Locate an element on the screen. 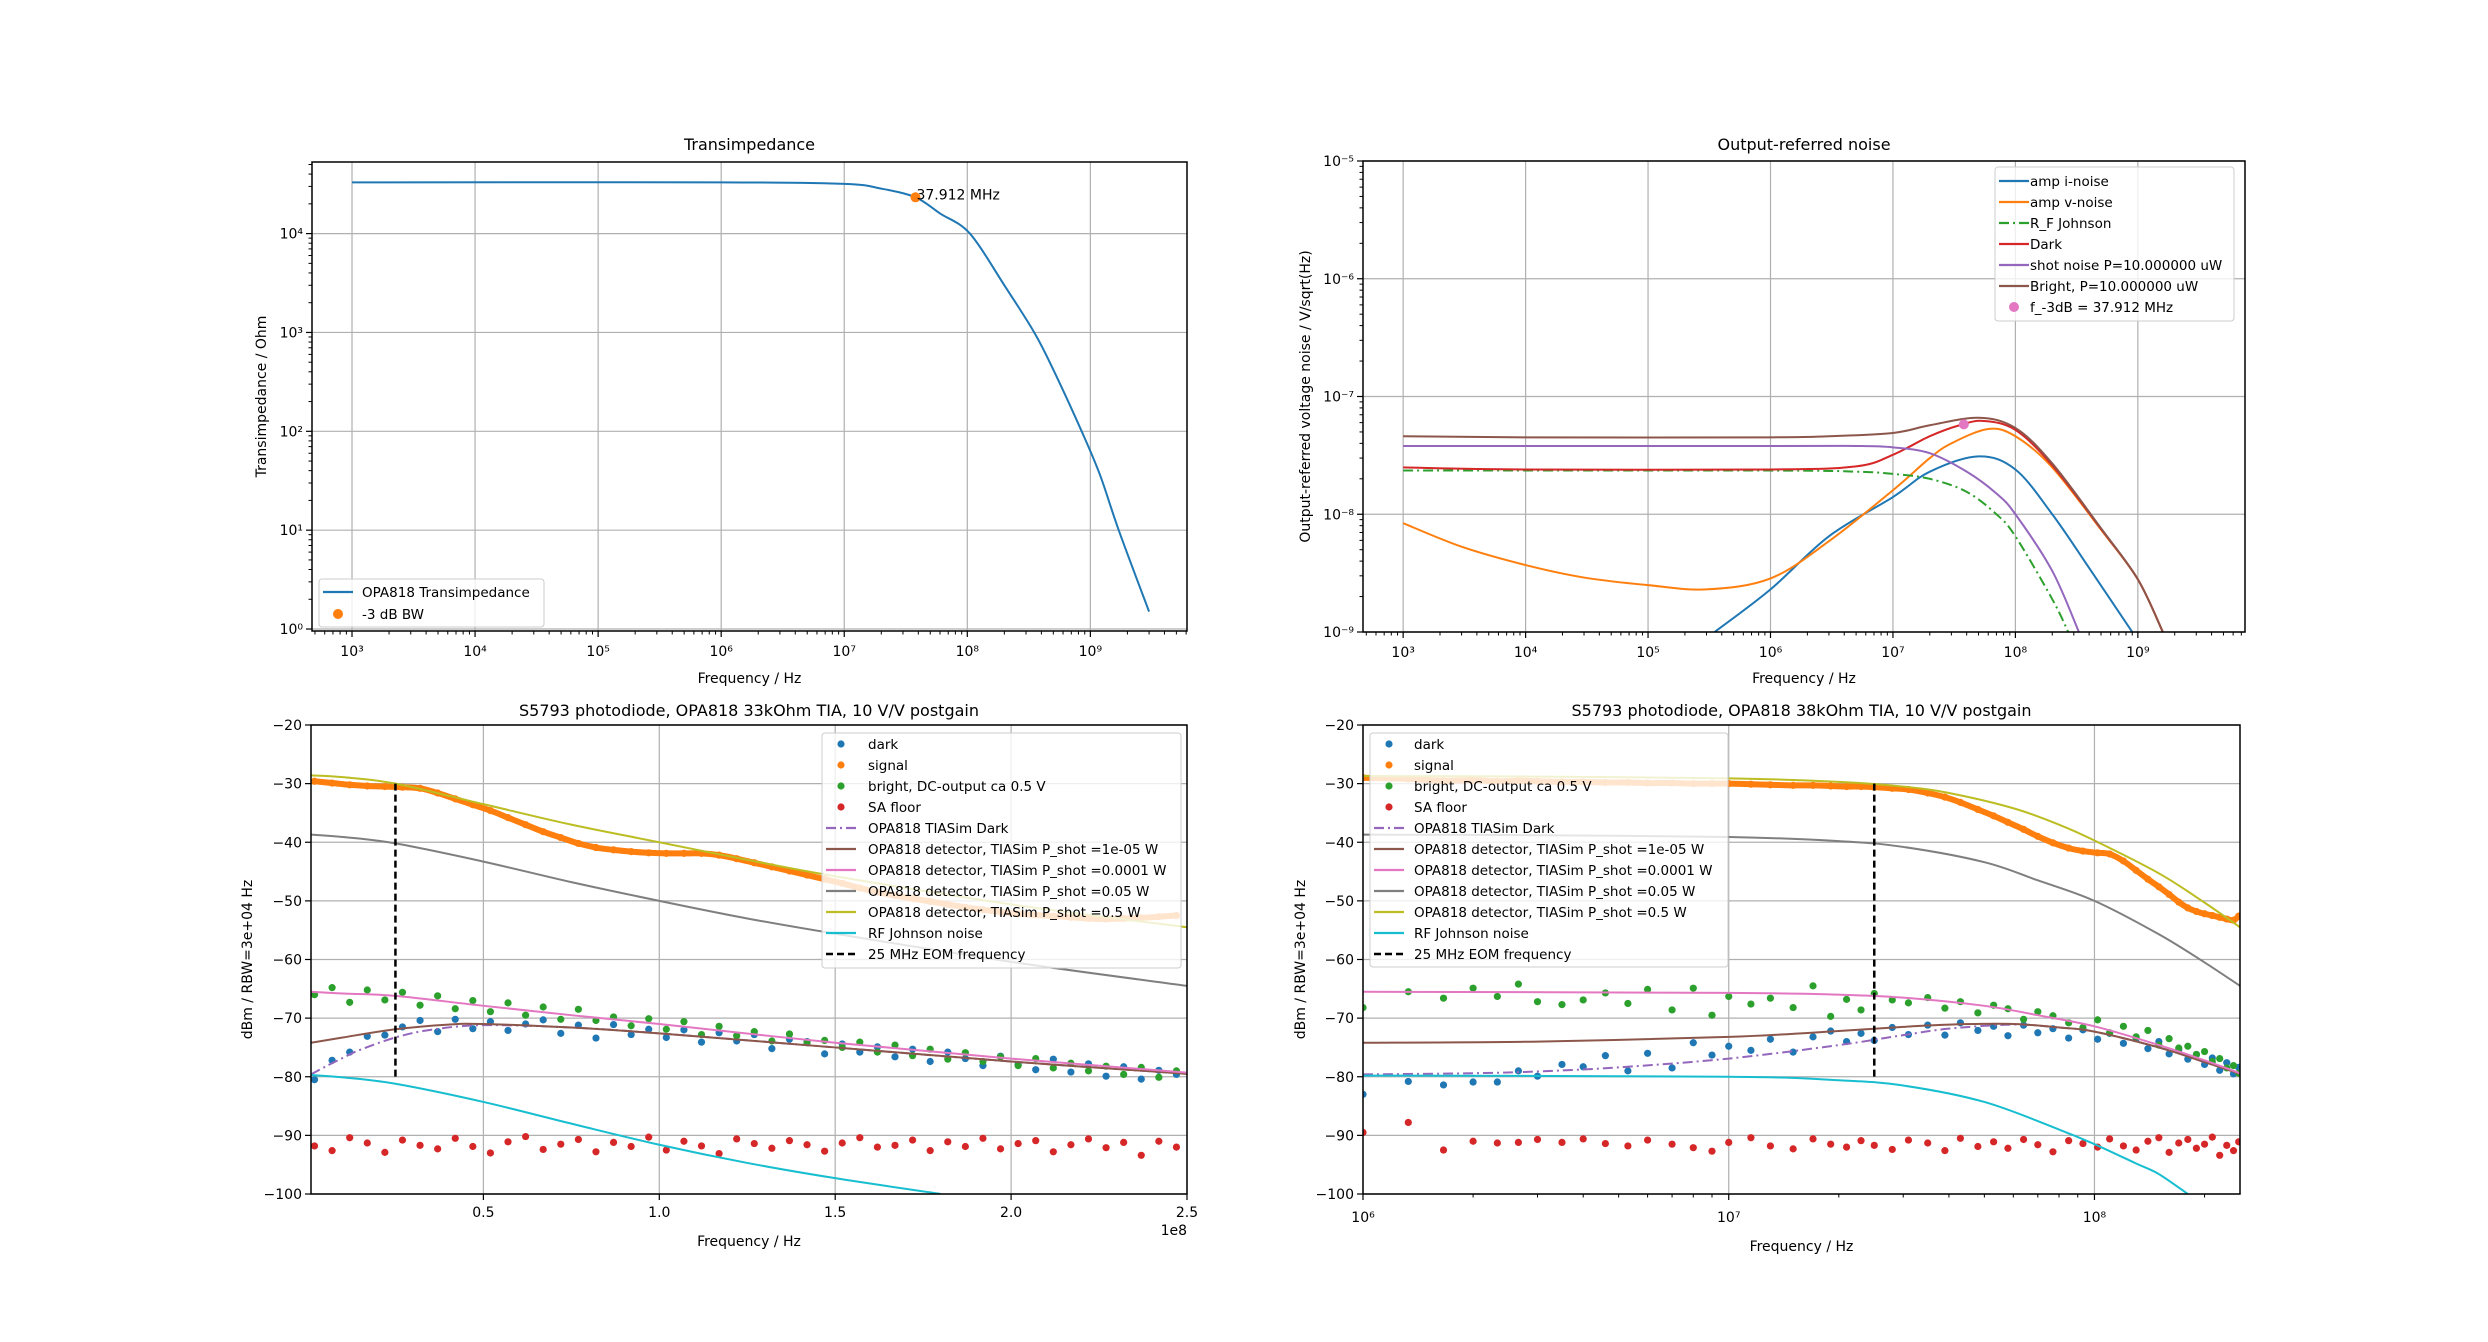  legend-item-sa-floor: SA floor is located at coordinates (879, 808).